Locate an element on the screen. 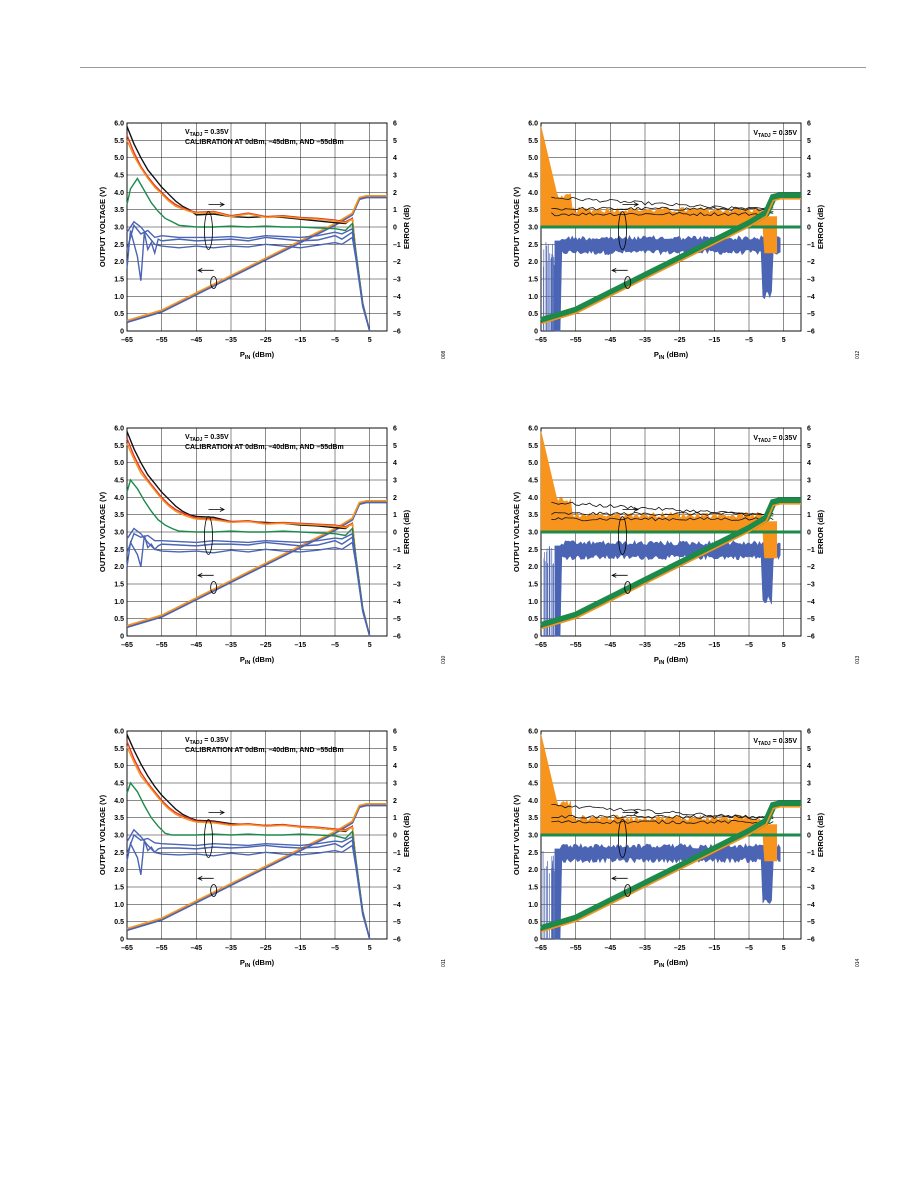 This screenshot has width=918, height=1188. output-voltage-edge is located at coordinates (670, 566).